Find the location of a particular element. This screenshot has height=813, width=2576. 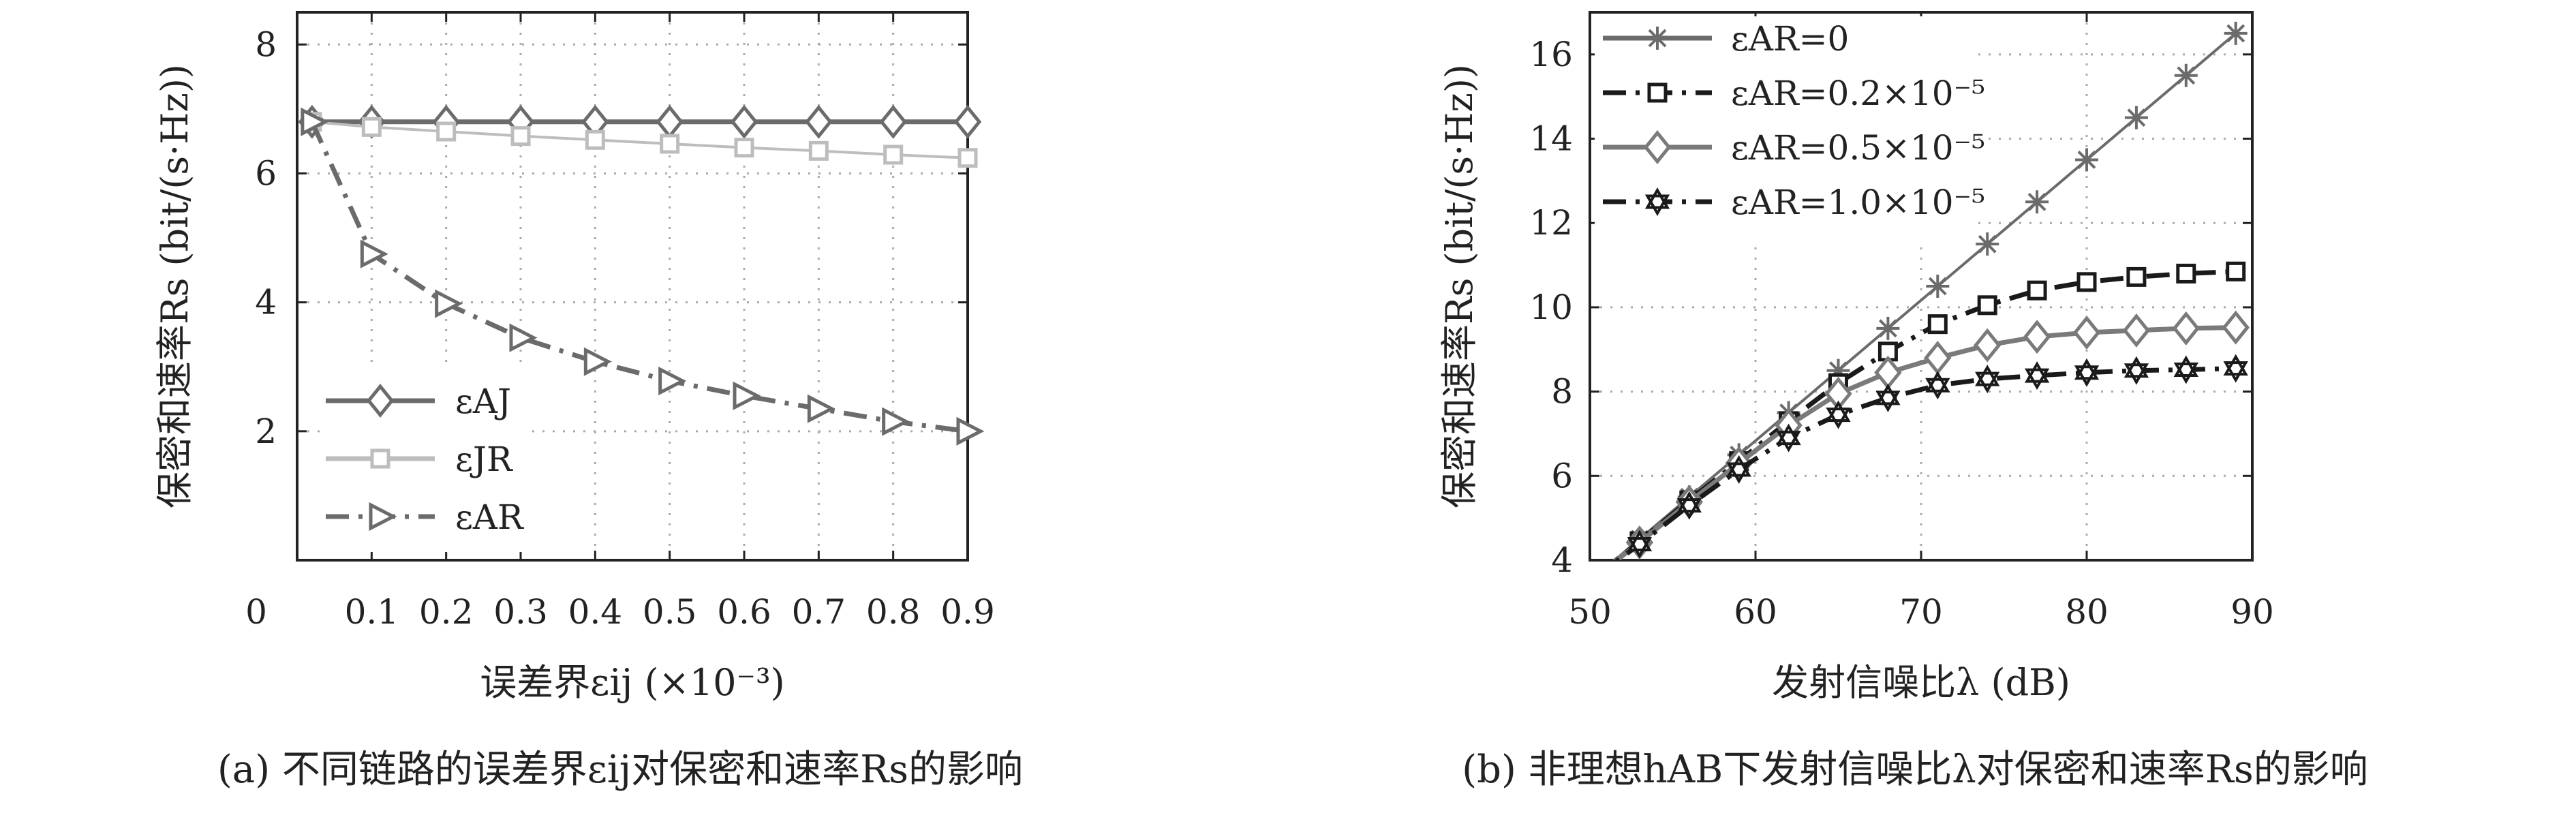

legend-label: εAR is located at coordinates (489, 517).